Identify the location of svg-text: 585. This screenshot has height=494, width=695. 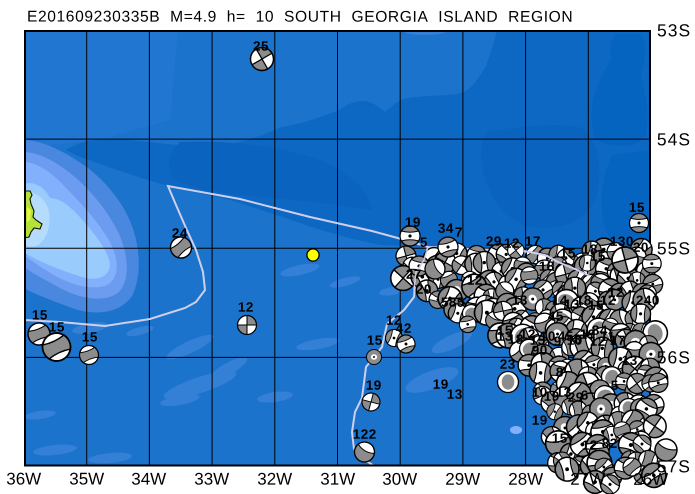
(453, 302).